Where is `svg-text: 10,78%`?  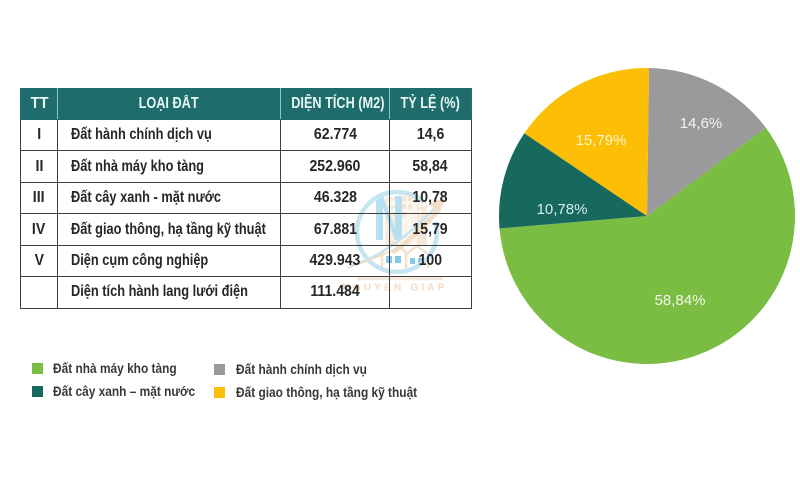
svg-text: 10,78% is located at coordinates (562, 209).